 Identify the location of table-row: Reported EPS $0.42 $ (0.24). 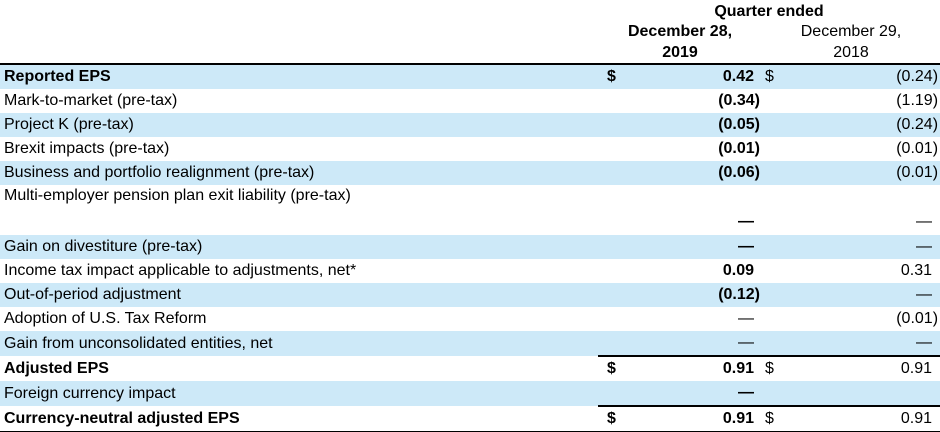
(470, 76).